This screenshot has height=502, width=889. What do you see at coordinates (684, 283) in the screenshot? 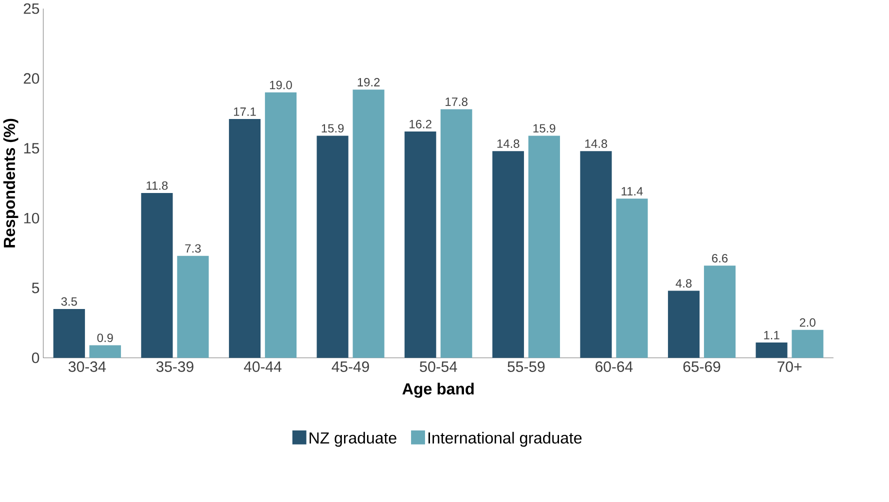
I see `data-label: 4.8` at bounding box center [684, 283].